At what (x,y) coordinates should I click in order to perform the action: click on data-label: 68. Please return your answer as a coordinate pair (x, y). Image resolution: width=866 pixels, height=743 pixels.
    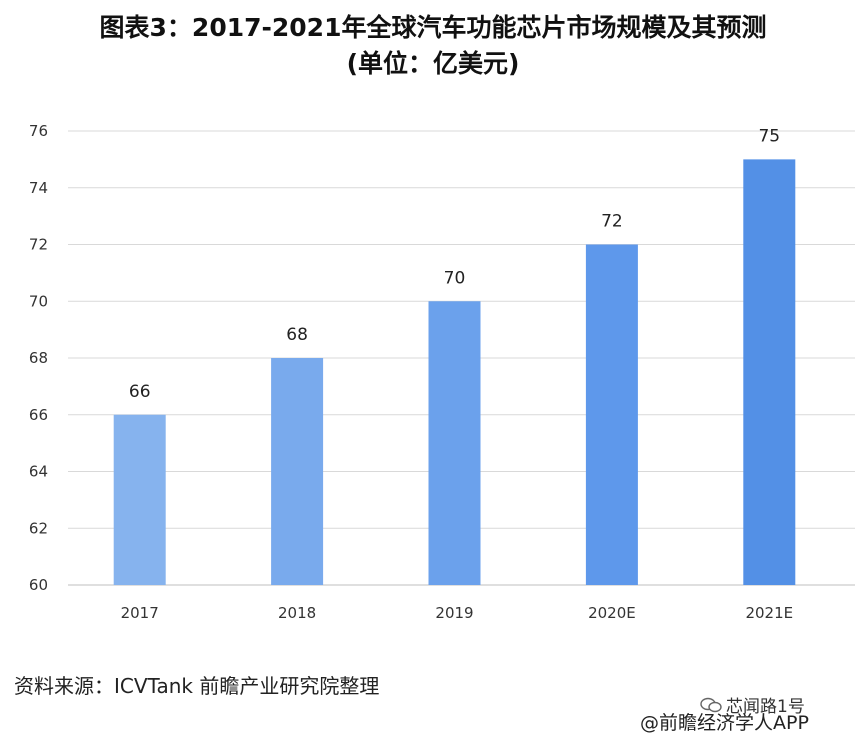
    Looking at the image, I should click on (297, 335).